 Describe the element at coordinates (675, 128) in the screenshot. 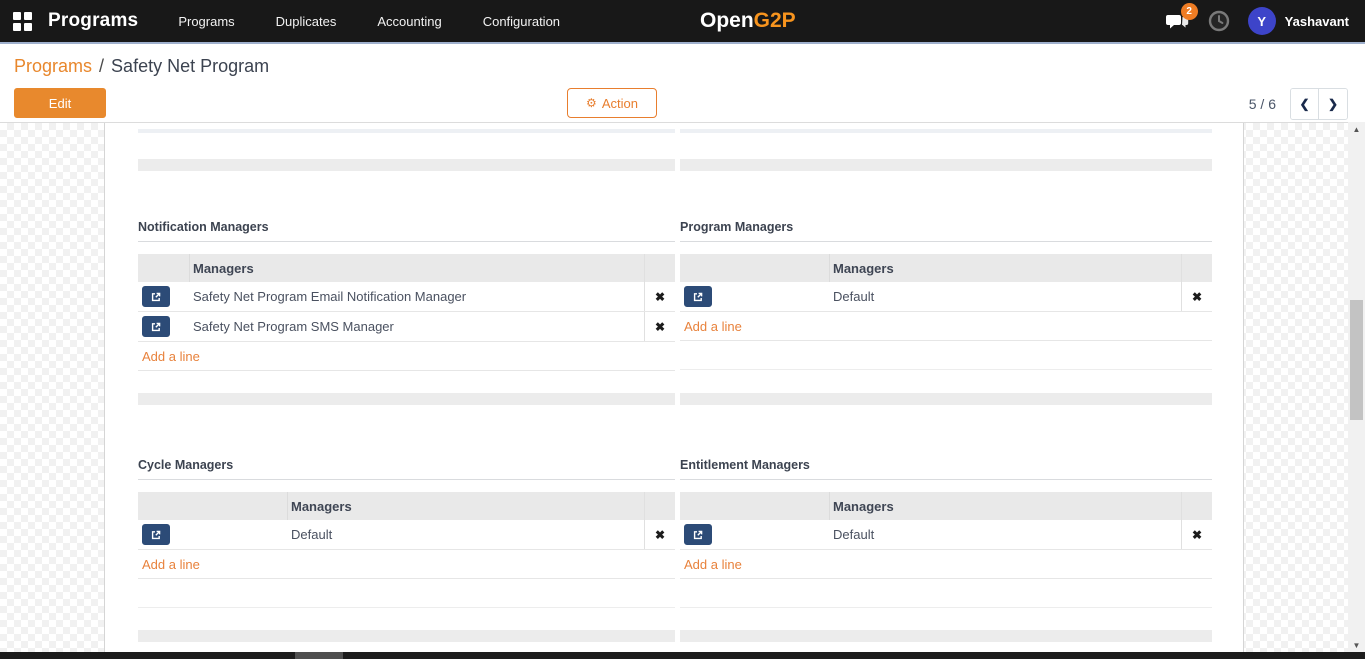

I see `scrolled-table-remnant-thin` at that location.